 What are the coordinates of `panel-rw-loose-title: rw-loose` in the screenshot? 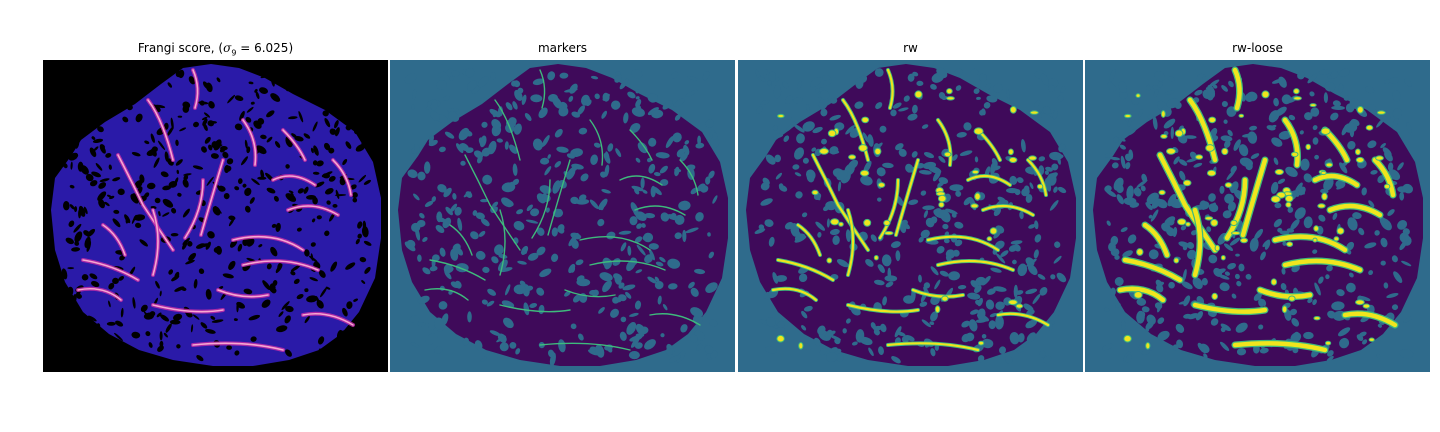 It's located at (1257, 48).